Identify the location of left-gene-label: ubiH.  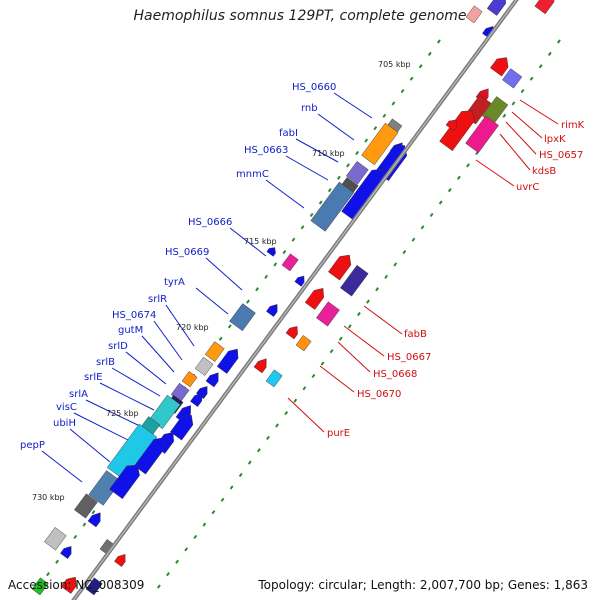
(64, 423).